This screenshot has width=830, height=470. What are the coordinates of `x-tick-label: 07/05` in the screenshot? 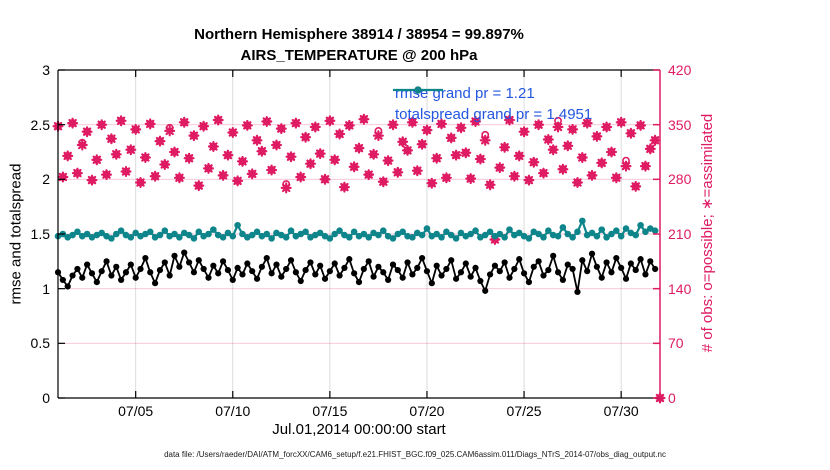 It's located at (136, 411).